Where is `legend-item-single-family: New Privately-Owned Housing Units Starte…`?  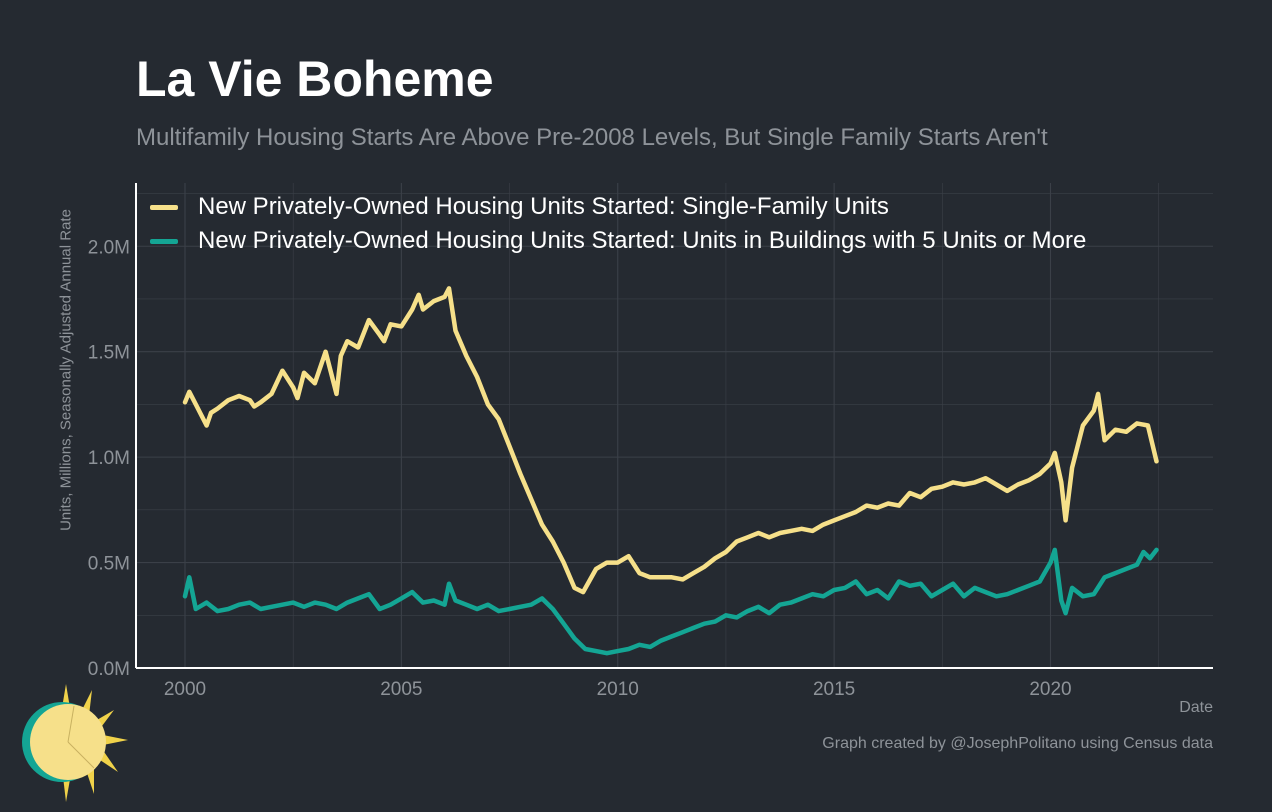 legend-item-single-family: New Privately-Owned Housing Units Starte… is located at coordinates (618, 207).